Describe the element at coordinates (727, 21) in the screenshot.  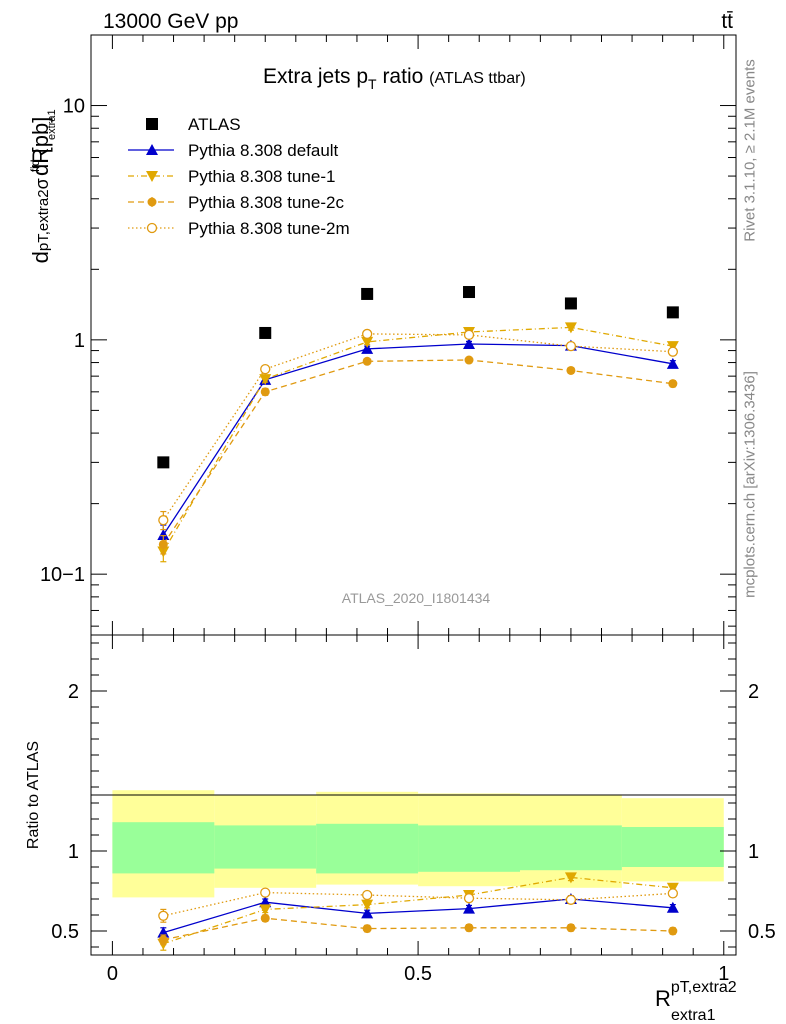
I see `header-final-state: tt̄` at that location.